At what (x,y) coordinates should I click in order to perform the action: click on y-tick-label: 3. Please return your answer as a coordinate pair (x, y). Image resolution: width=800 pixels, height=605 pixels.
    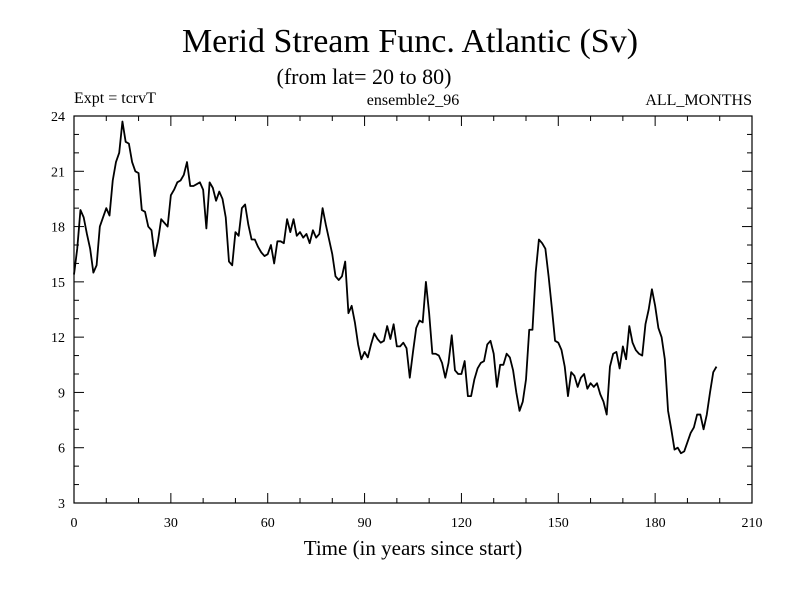
    Looking at the image, I should click on (61, 504).